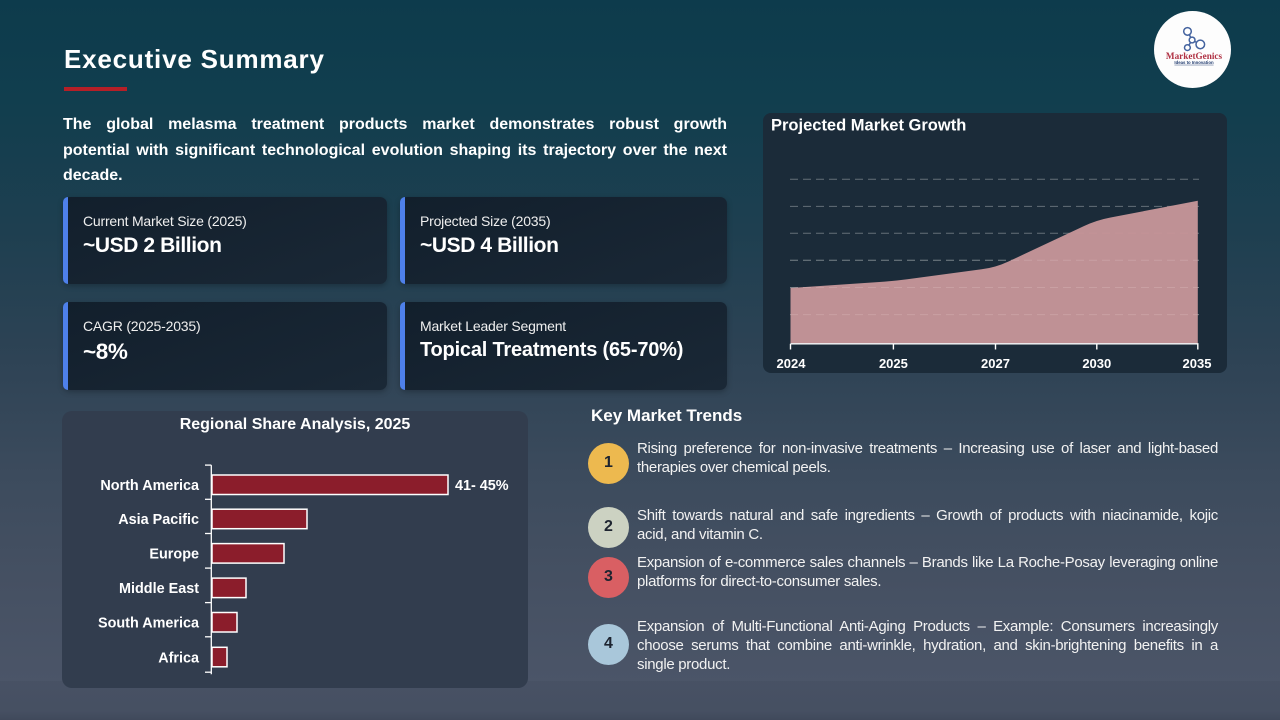 Image resolution: width=1280 pixels, height=720 pixels. What do you see at coordinates (174, 555) in the screenshot?
I see `svg-text: Europe` at bounding box center [174, 555].